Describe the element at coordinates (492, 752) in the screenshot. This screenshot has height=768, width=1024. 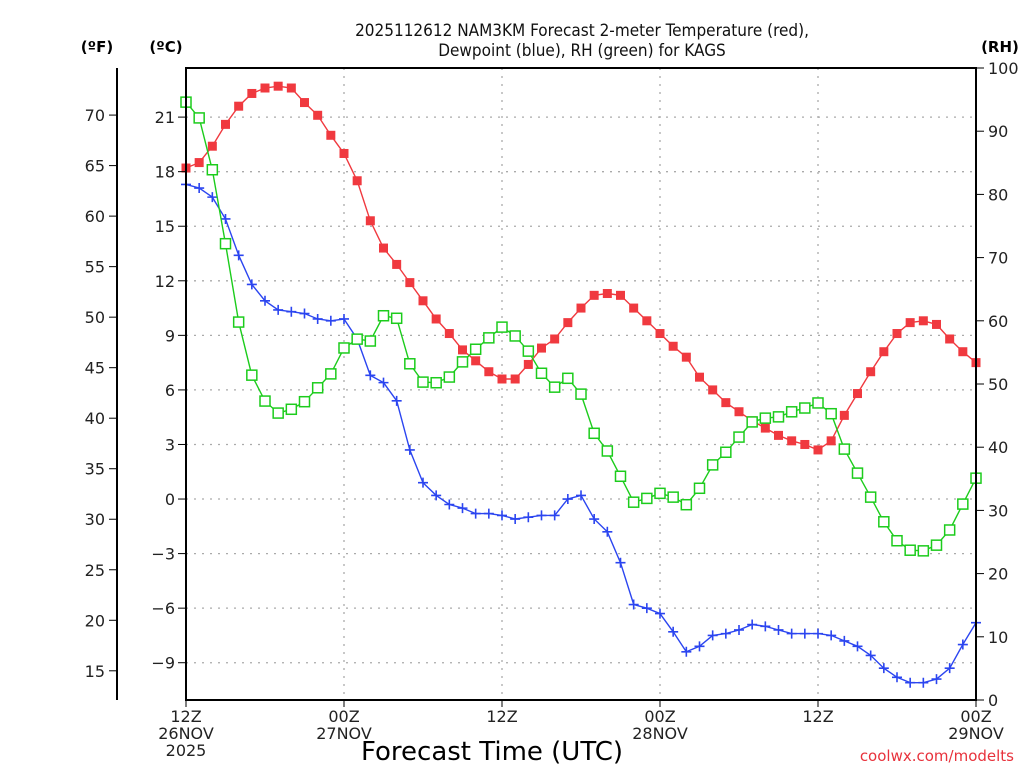
I see `x-axis-title: Forecast Time (UTC)` at that location.